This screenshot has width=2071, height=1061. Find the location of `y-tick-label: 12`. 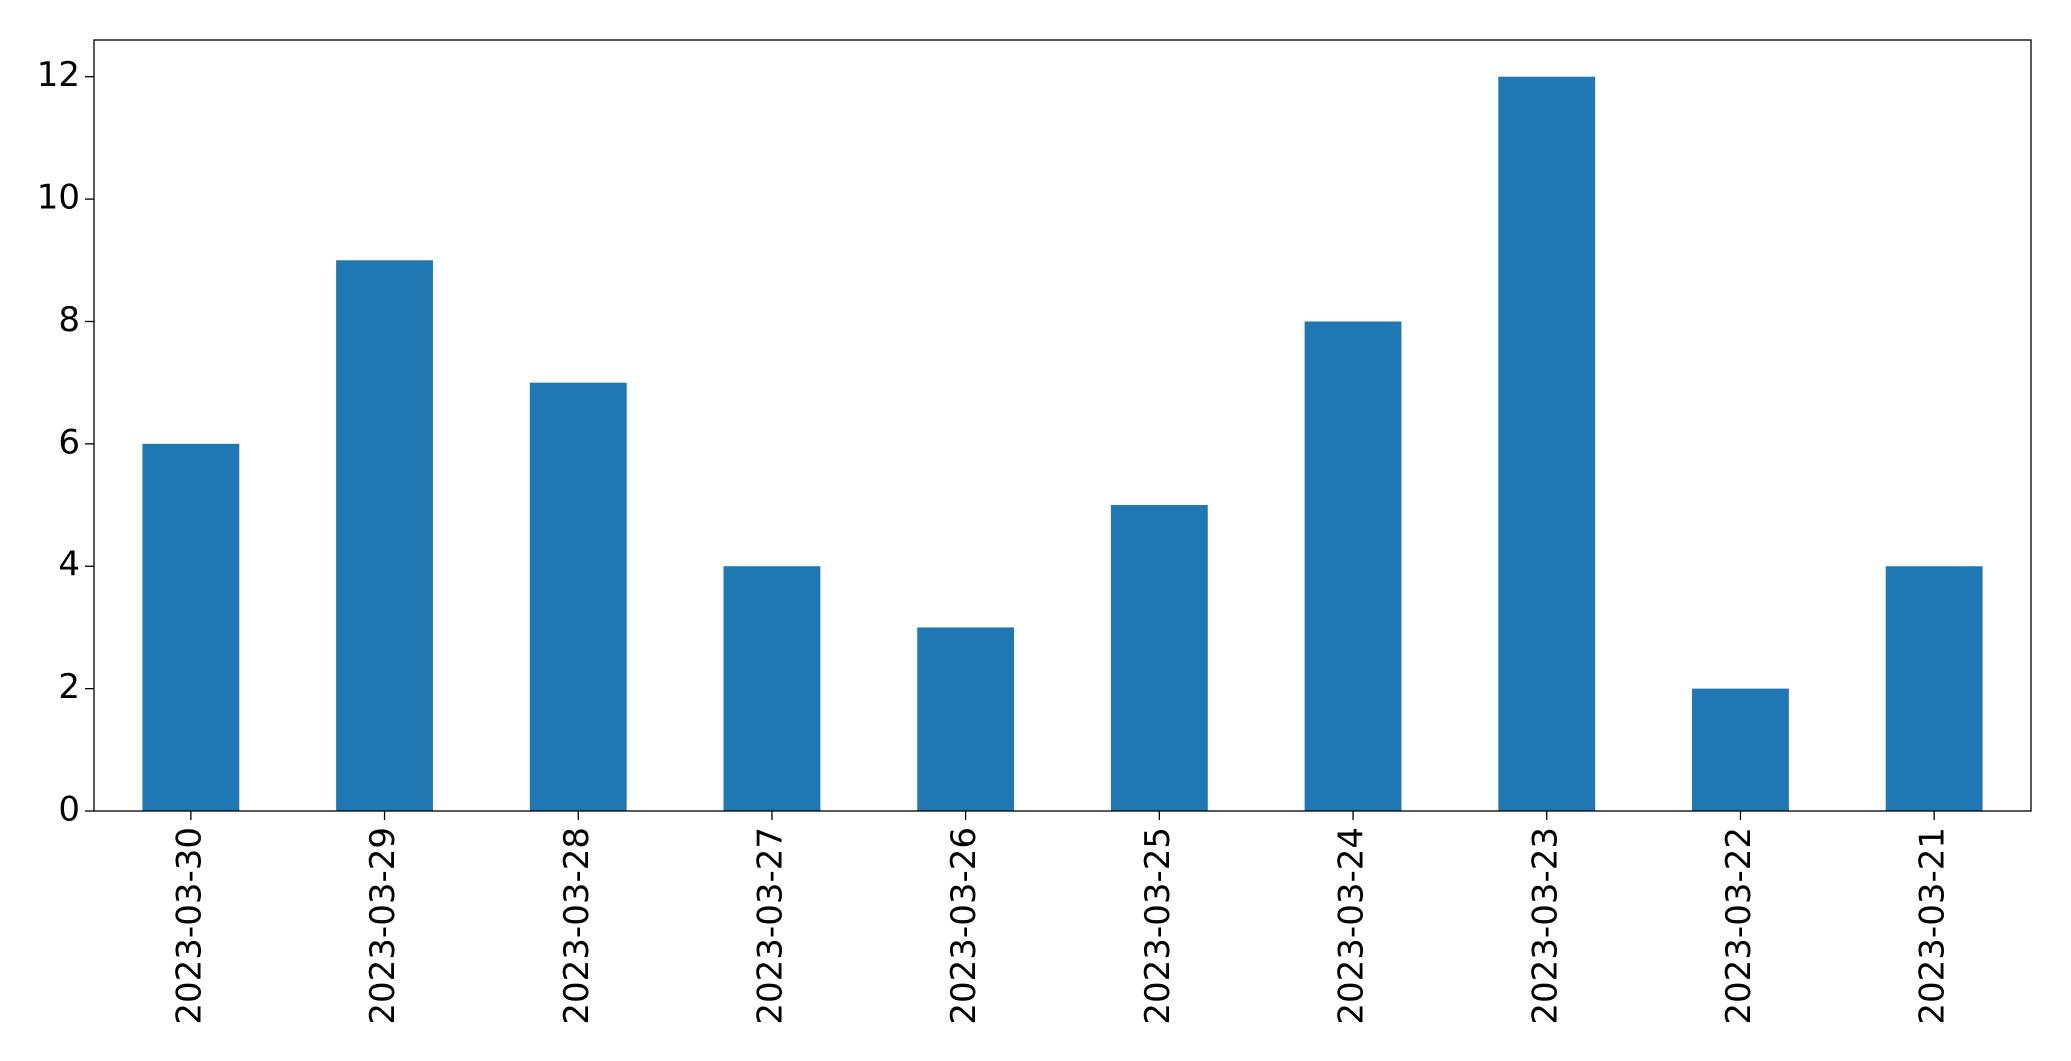

y-tick-label: 12 is located at coordinates (58, 75).